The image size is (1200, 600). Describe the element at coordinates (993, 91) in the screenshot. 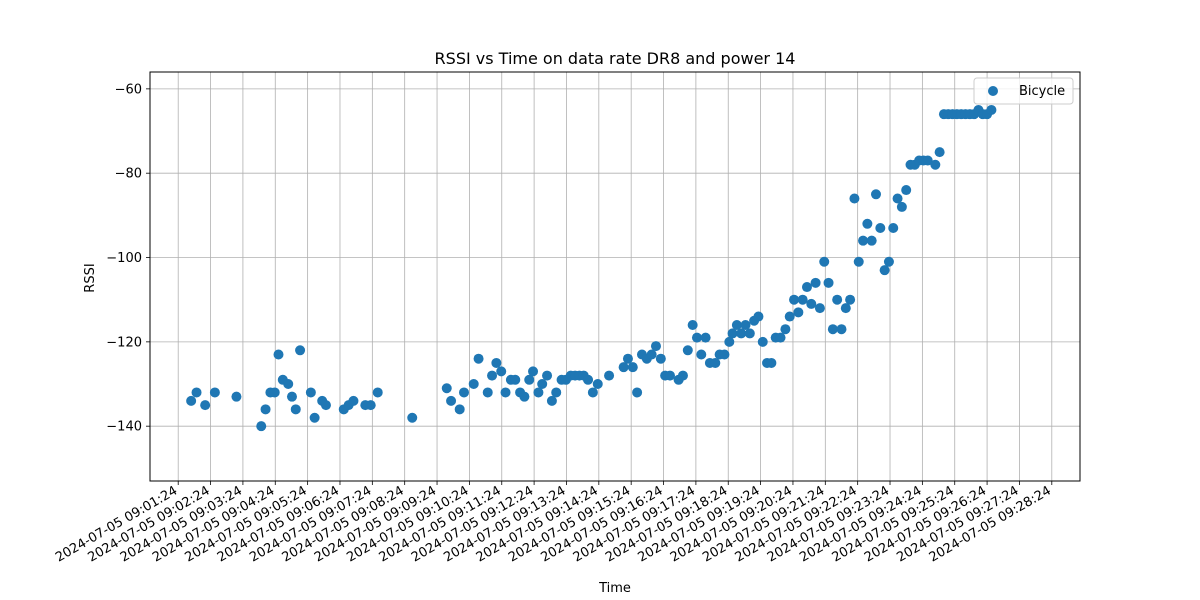

I see `legend-marker` at that location.